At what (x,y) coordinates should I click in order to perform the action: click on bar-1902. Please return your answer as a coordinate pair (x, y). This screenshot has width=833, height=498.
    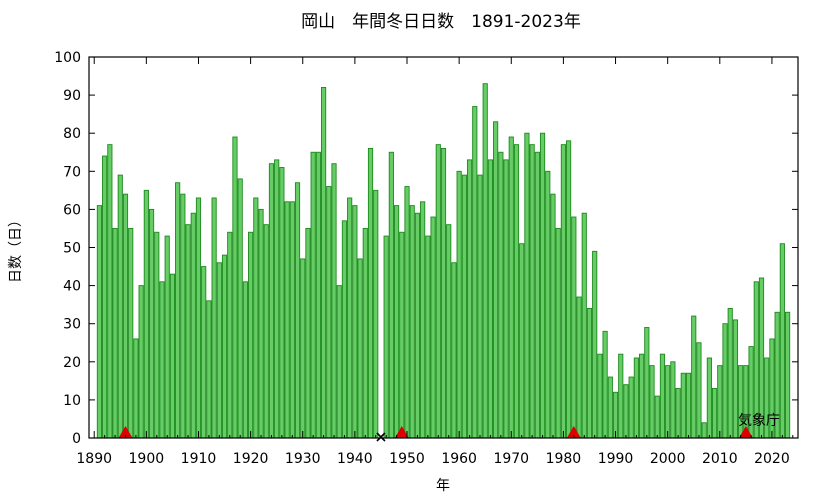
    Looking at the image, I should click on (157, 335).